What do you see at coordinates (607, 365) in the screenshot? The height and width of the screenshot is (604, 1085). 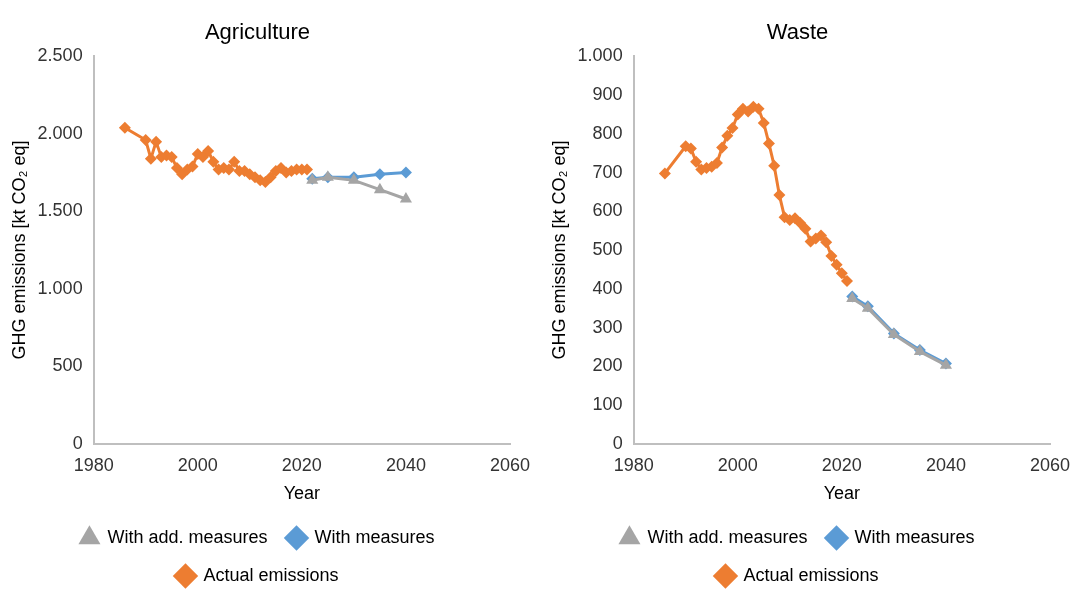 I see `y-tick-label: 200` at bounding box center [607, 365].